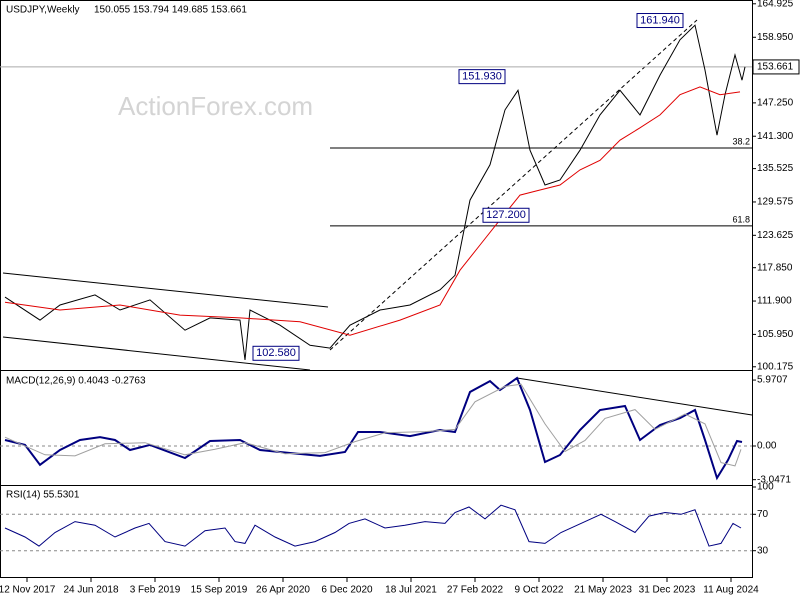 This screenshot has width=800, height=600. What do you see at coordinates (775, 168) in the screenshot?
I see `y-tick-label: 135.525` at bounding box center [775, 168].